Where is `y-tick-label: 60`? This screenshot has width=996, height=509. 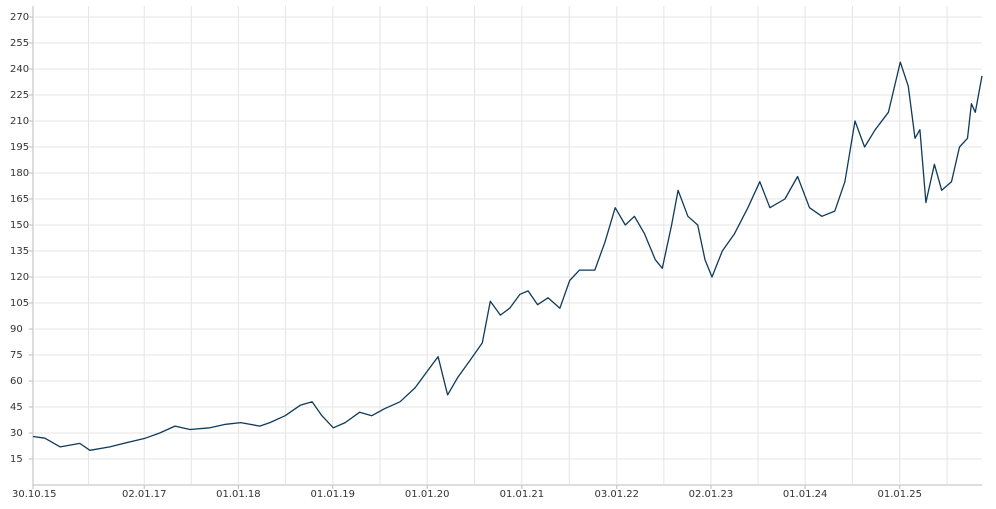 y-tick-label: 60 is located at coordinates (16, 381).